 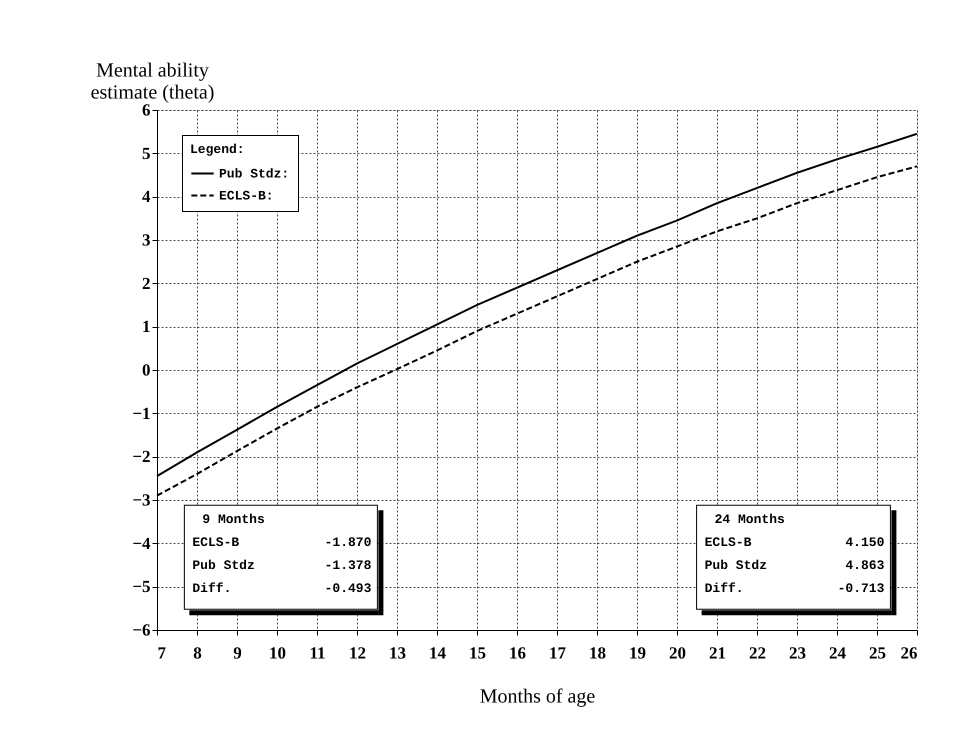 I want to click on x-tick-label: 22, so click(x=757, y=653).